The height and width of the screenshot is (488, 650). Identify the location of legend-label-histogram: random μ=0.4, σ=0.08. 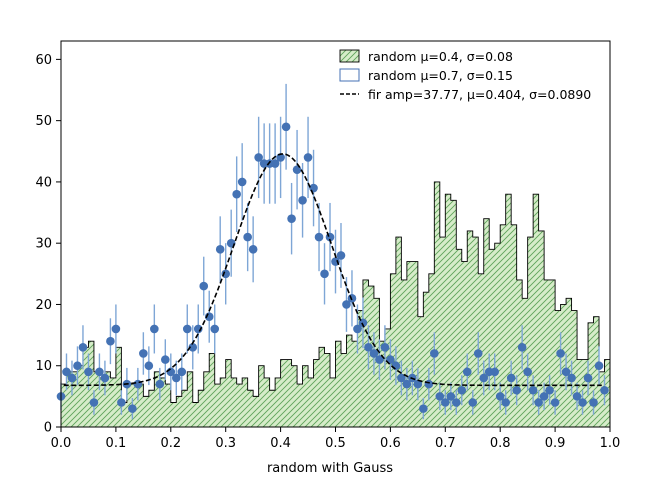
(440, 56).